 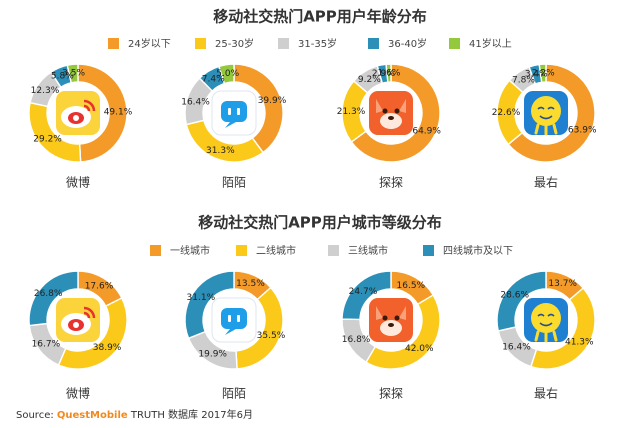 I want to click on data-label: 3.5%, so click(x=73, y=74).